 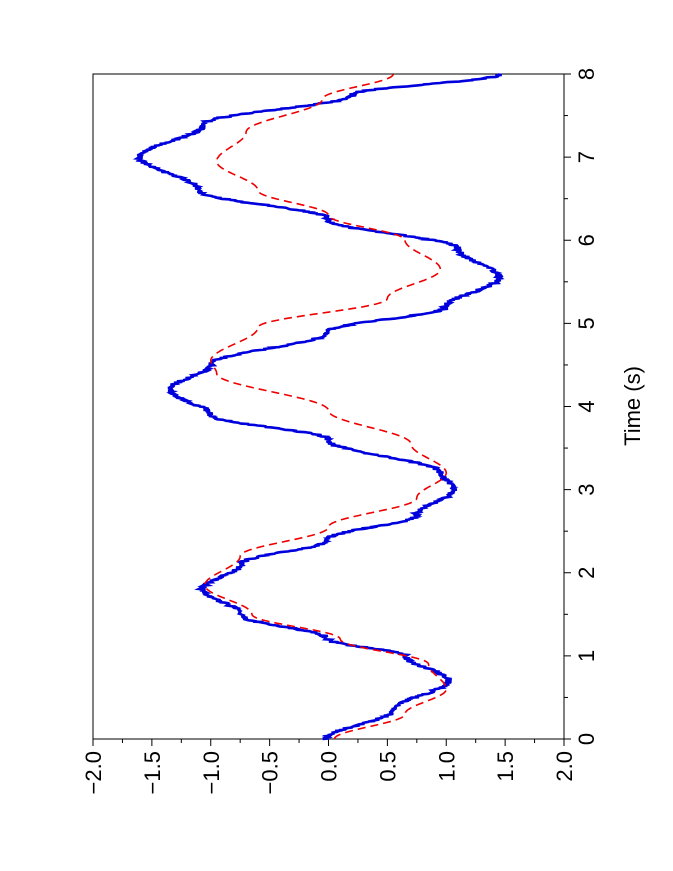 What do you see at coordinates (586, 323) in the screenshot?
I see `x-tick-label: 5` at bounding box center [586, 323].